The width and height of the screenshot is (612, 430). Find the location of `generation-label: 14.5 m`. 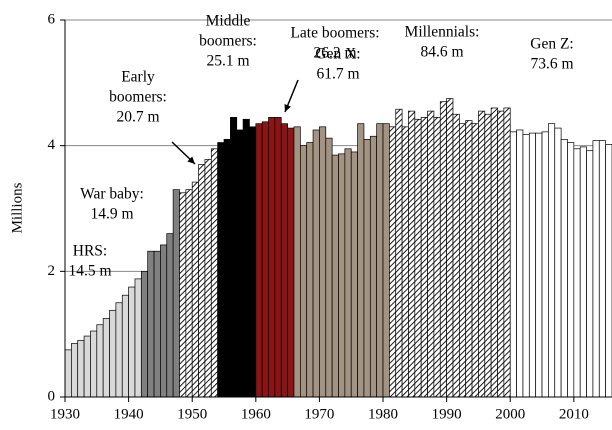

generation-label: 14.5 m is located at coordinates (89, 271).